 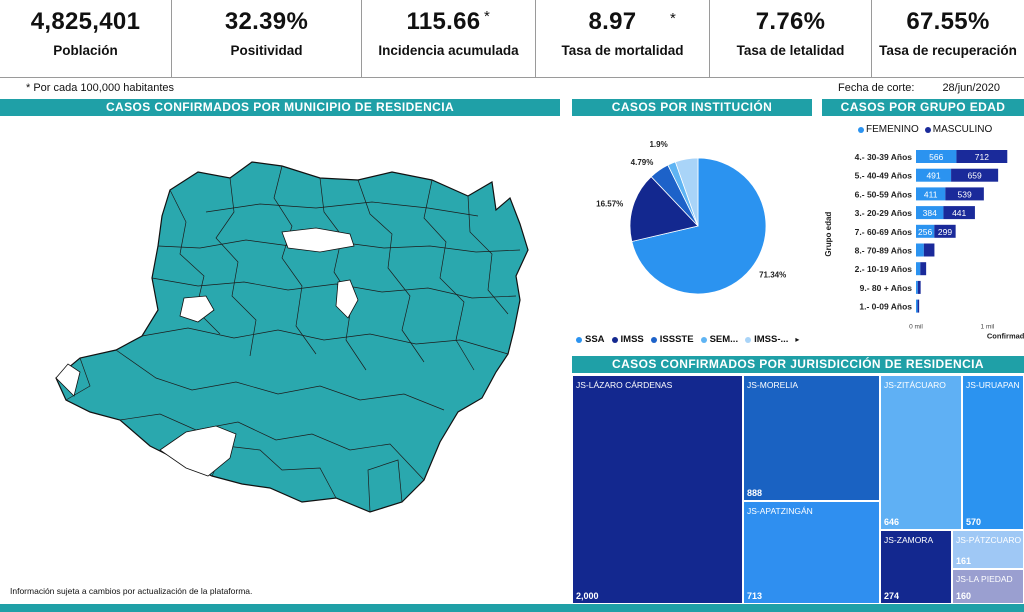 I want to click on age-bar-data-label: 712, so click(x=982, y=157).